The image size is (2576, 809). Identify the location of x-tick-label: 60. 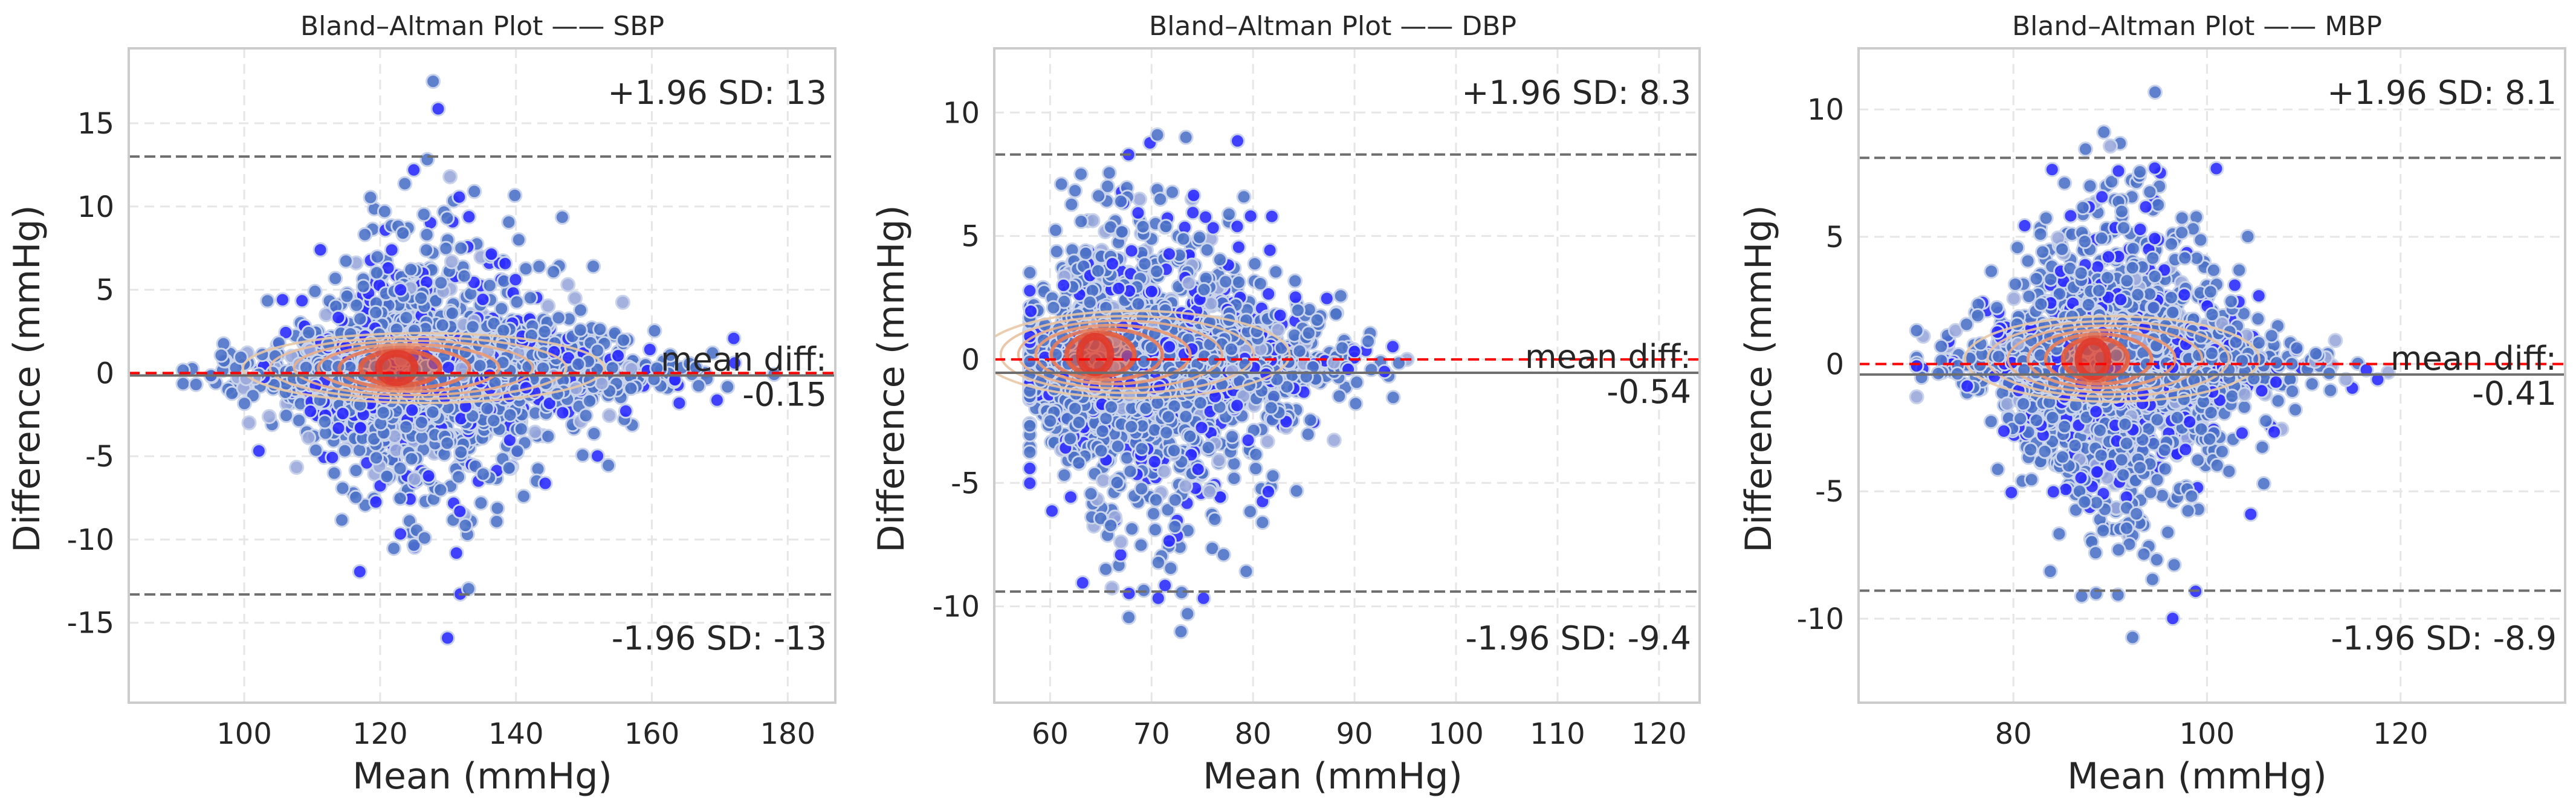
(1050, 734).